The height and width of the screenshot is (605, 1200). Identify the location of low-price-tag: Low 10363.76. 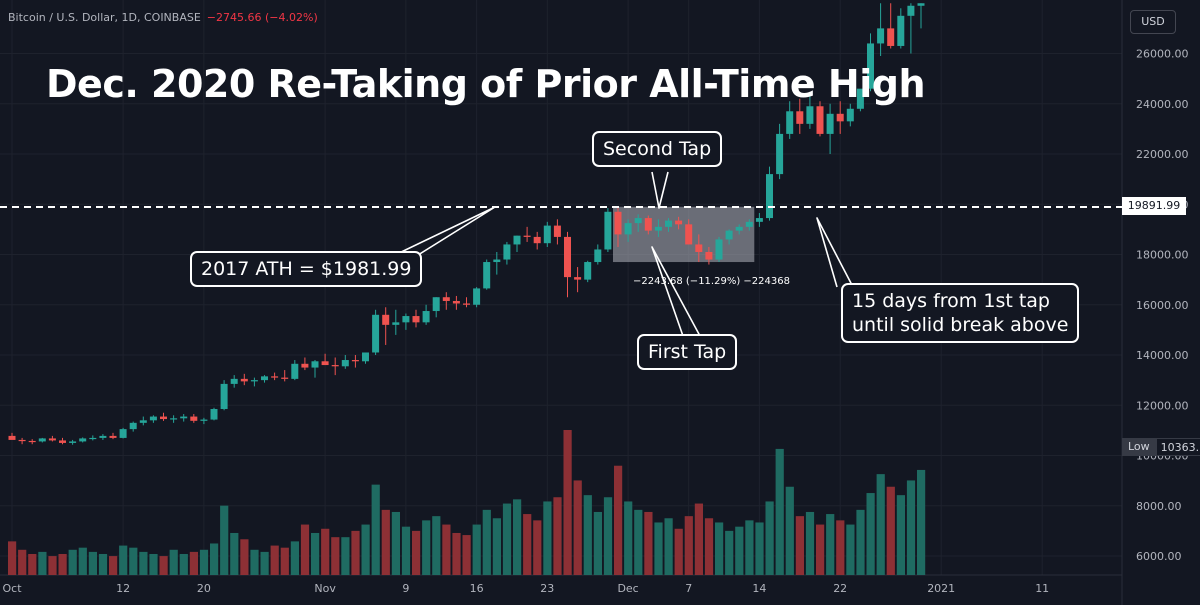
(1161, 447).